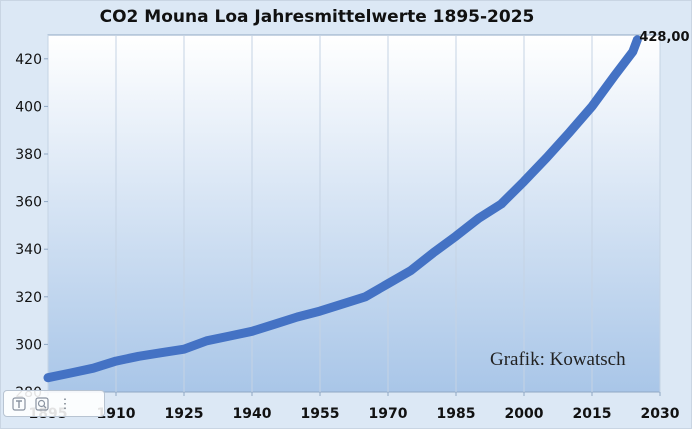  Describe the element at coordinates (252, 414) in the screenshot. I see `x-tick-label: 1940` at that location.